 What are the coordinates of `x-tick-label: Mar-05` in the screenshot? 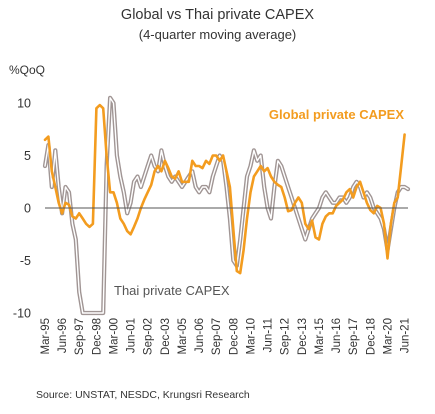 It's located at (183, 336).